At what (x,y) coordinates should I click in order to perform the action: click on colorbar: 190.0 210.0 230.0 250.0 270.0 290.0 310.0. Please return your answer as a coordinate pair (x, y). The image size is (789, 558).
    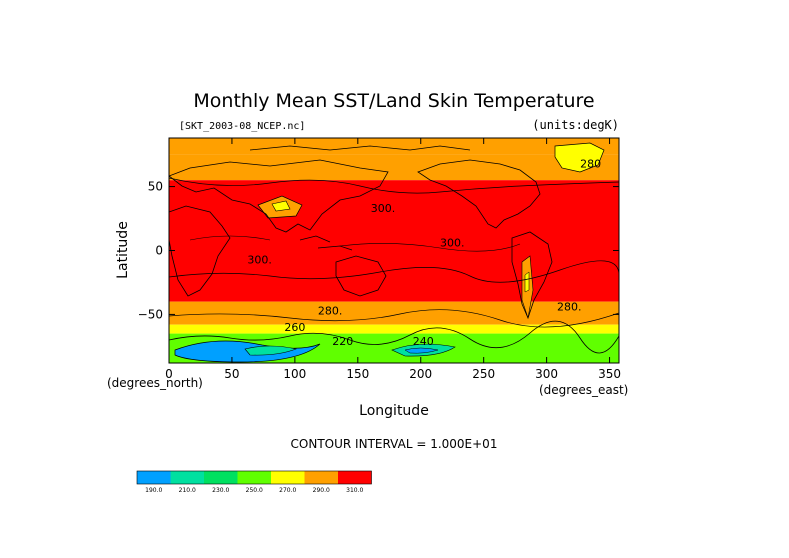
    Looking at the image, I should click on (254, 482).